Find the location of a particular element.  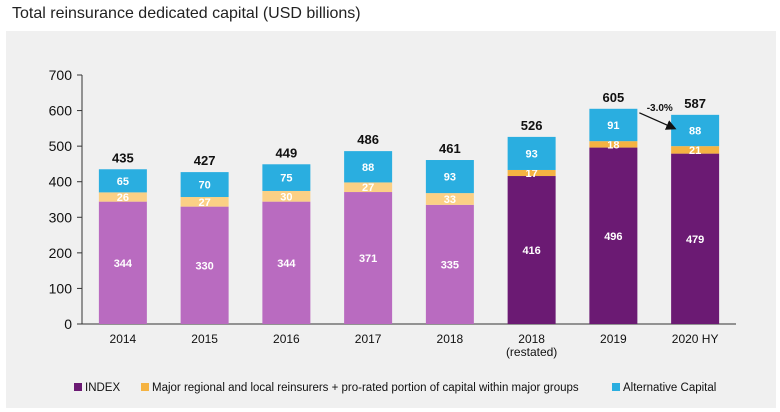

change-arrow is located at coordinates (658, 121).